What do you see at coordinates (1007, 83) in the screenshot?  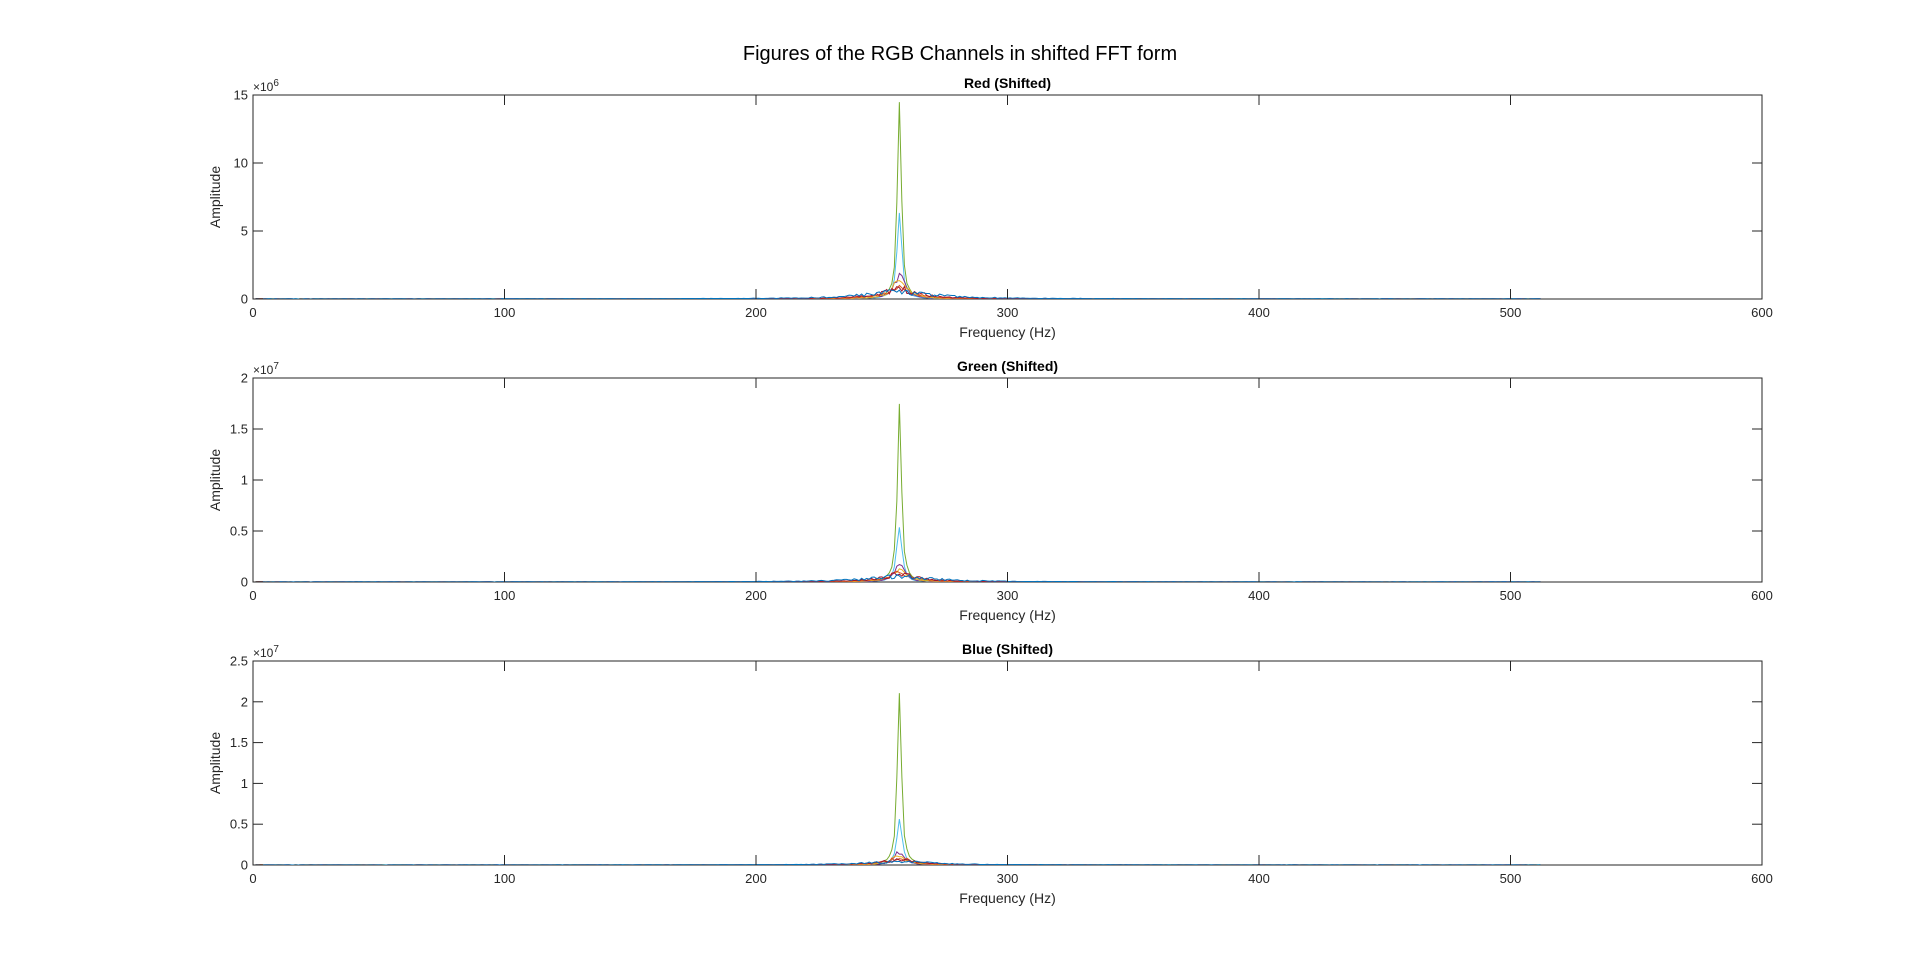 I see `subplot-title: Red (Shifted)` at bounding box center [1007, 83].